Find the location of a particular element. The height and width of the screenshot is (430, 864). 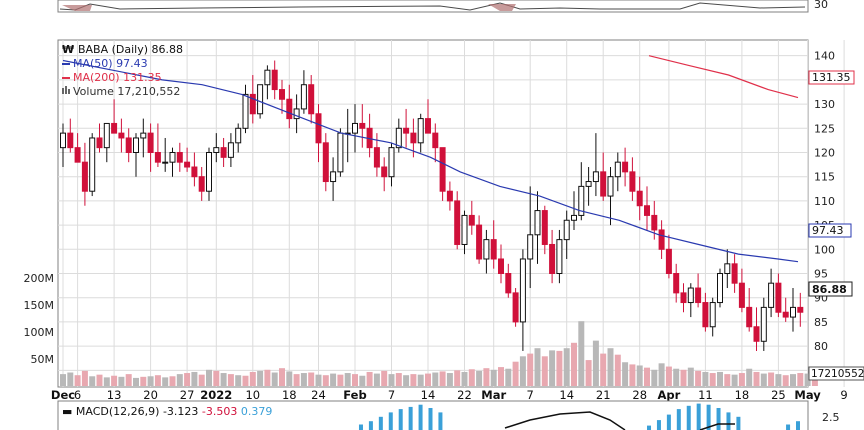

macd-tick: 2.5 is located at coordinates (831, 417).